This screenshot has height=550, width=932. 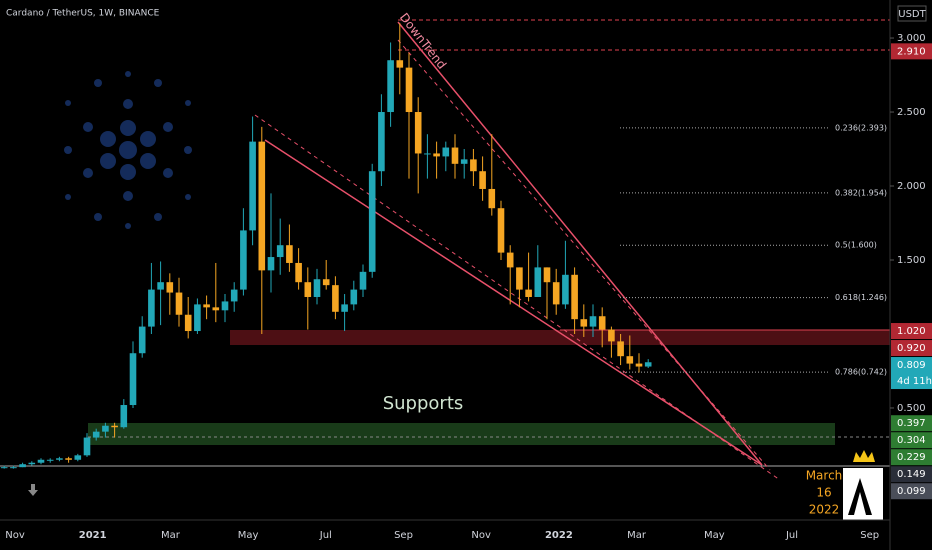 I want to click on time-axis, so click(x=445, y=535).